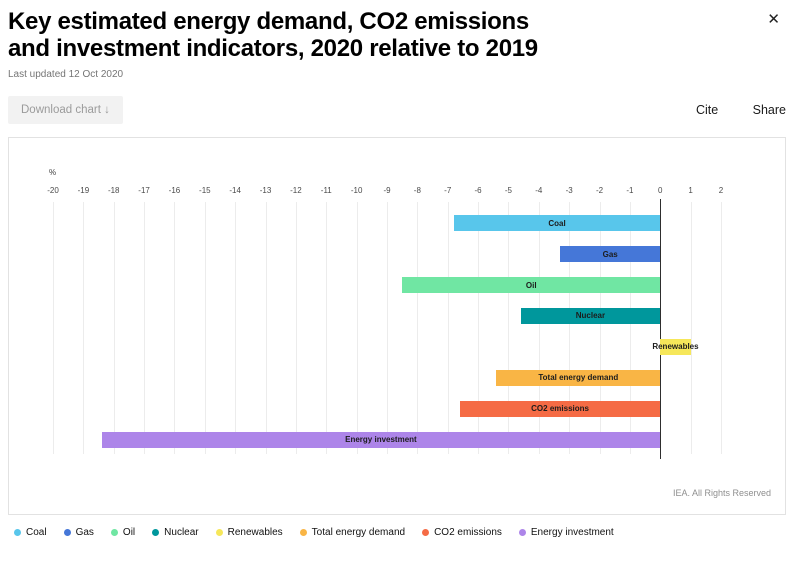 The width and height of the screenshot is (794, 561). Describe the element at coordinates (769, 110) in the screenshot. I see `share-button: Share` at that location.